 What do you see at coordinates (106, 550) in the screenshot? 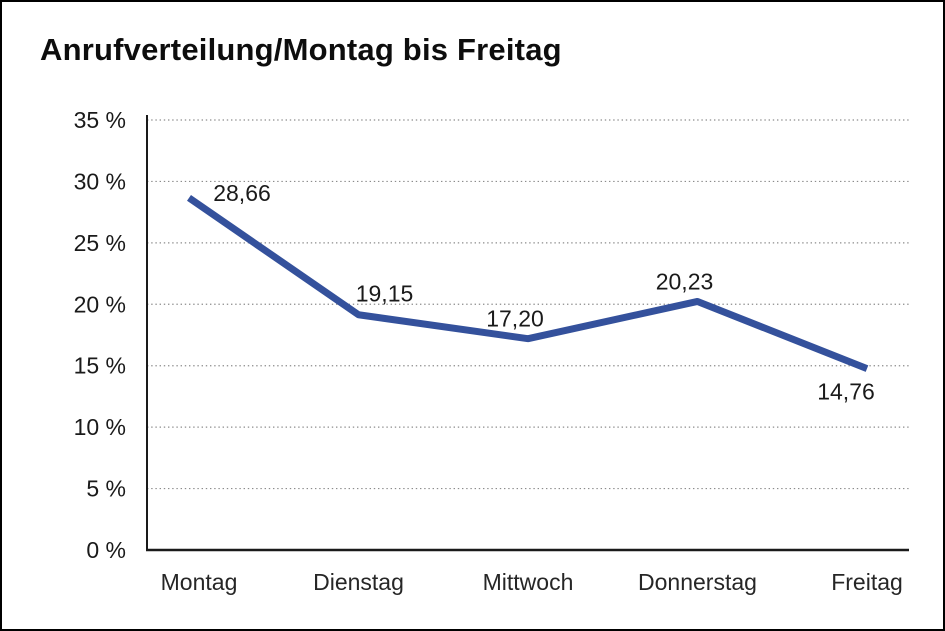
I see `y-tick-label: 0 %` at bounding box center [106, 550].